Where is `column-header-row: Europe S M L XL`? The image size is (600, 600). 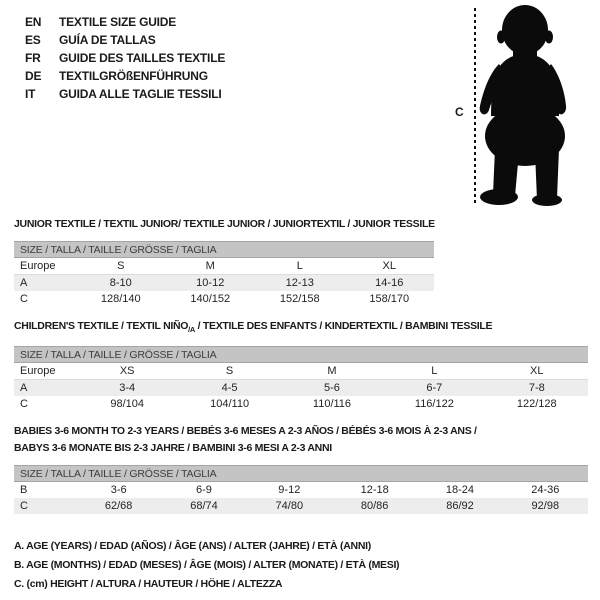 column-header-row: Europe S M L XL is located at coordinates (224, 266).